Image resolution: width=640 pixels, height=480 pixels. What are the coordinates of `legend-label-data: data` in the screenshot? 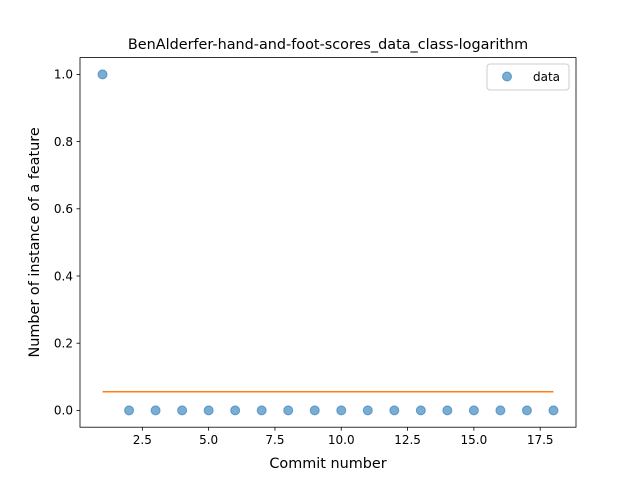 It's located at (546, 77).